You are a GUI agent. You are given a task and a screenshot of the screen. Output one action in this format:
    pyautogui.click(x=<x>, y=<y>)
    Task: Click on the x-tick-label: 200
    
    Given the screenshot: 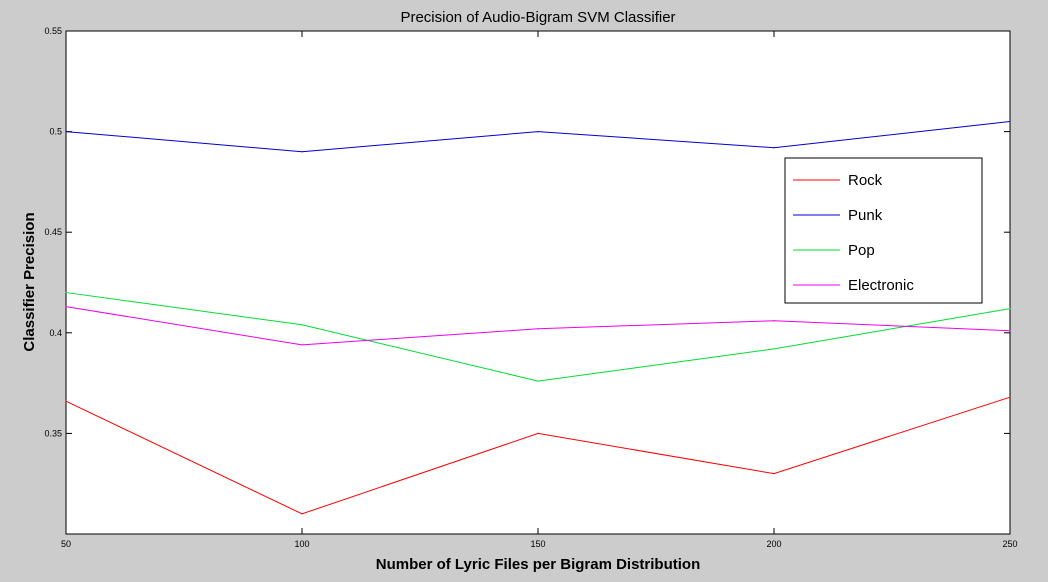 What is the action you would take?
    pyautogui.click(x=773, y=544)
    